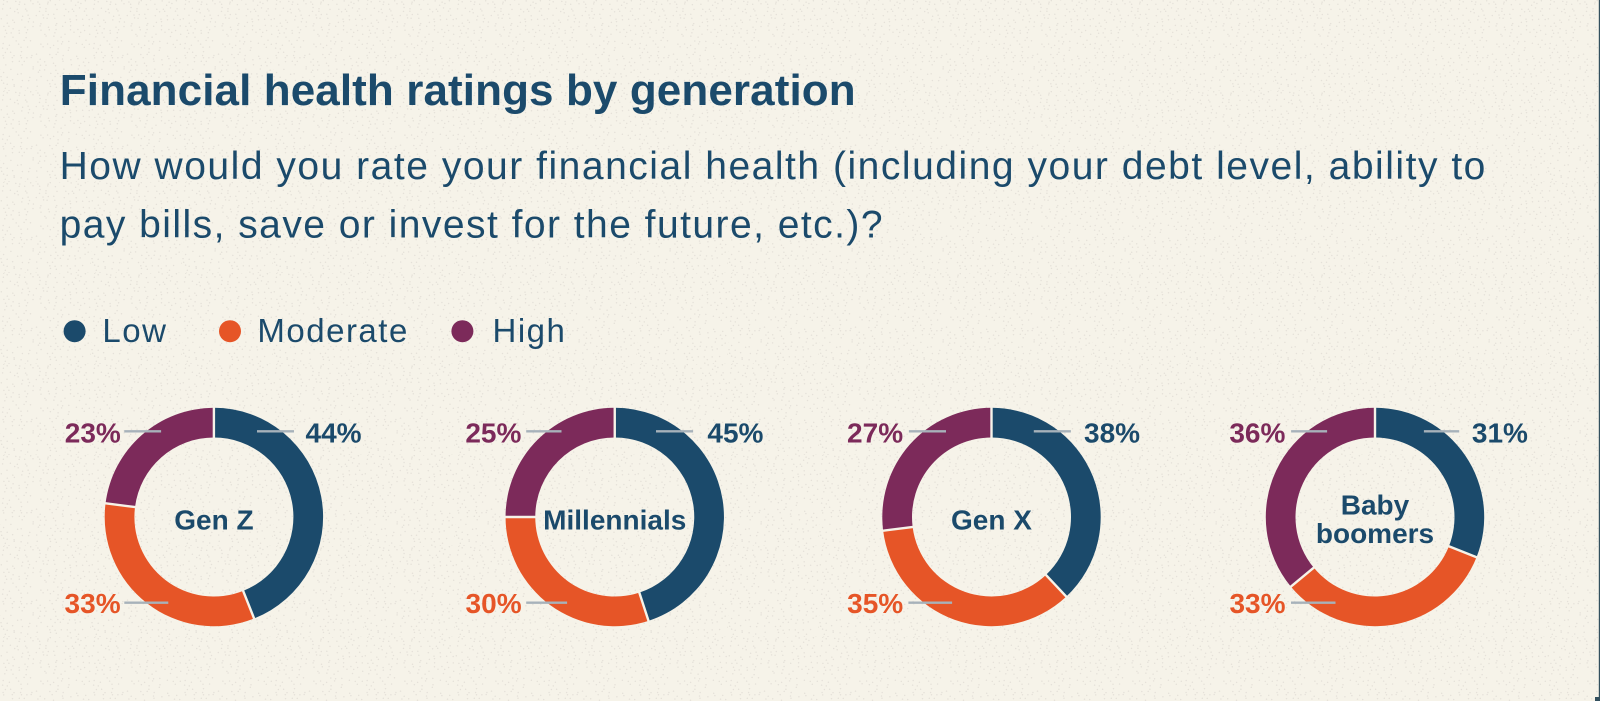  Describe the element at coordinates (93, 432) in the screenshot. I see `svg-text: 23%` at that location.